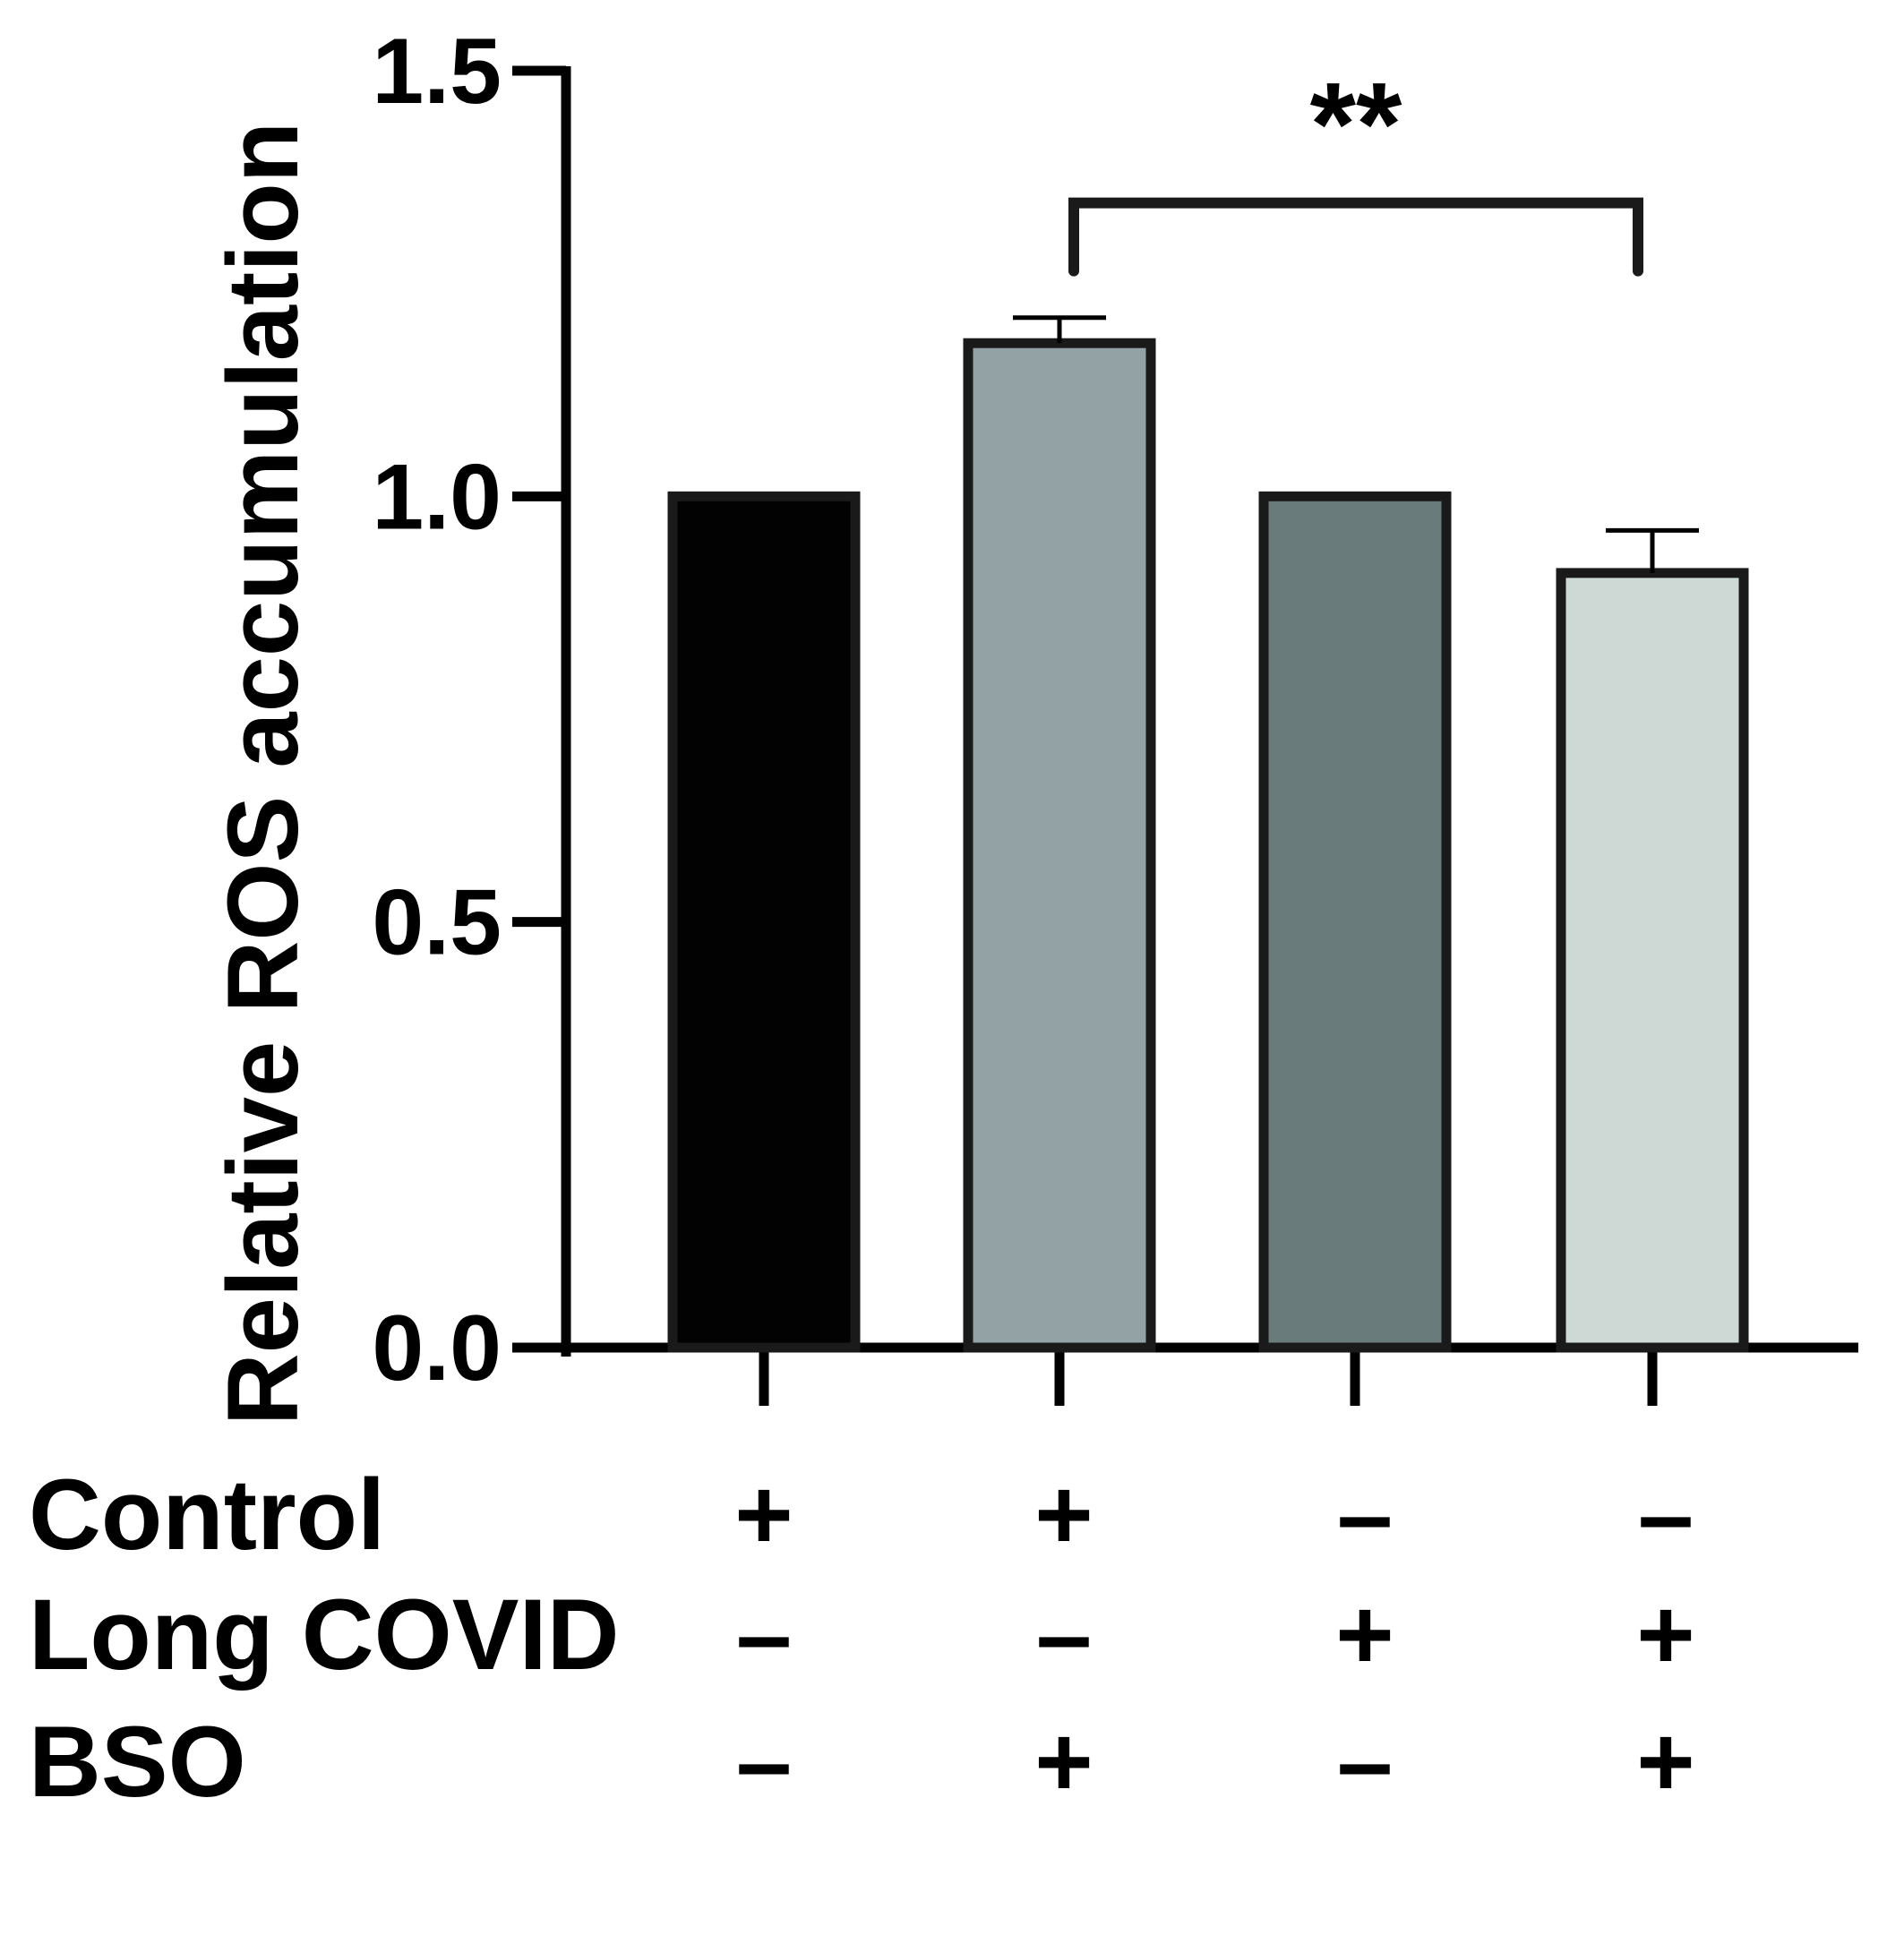  I want to click on condition-row-label: Long COVID, so click(324, 1635).